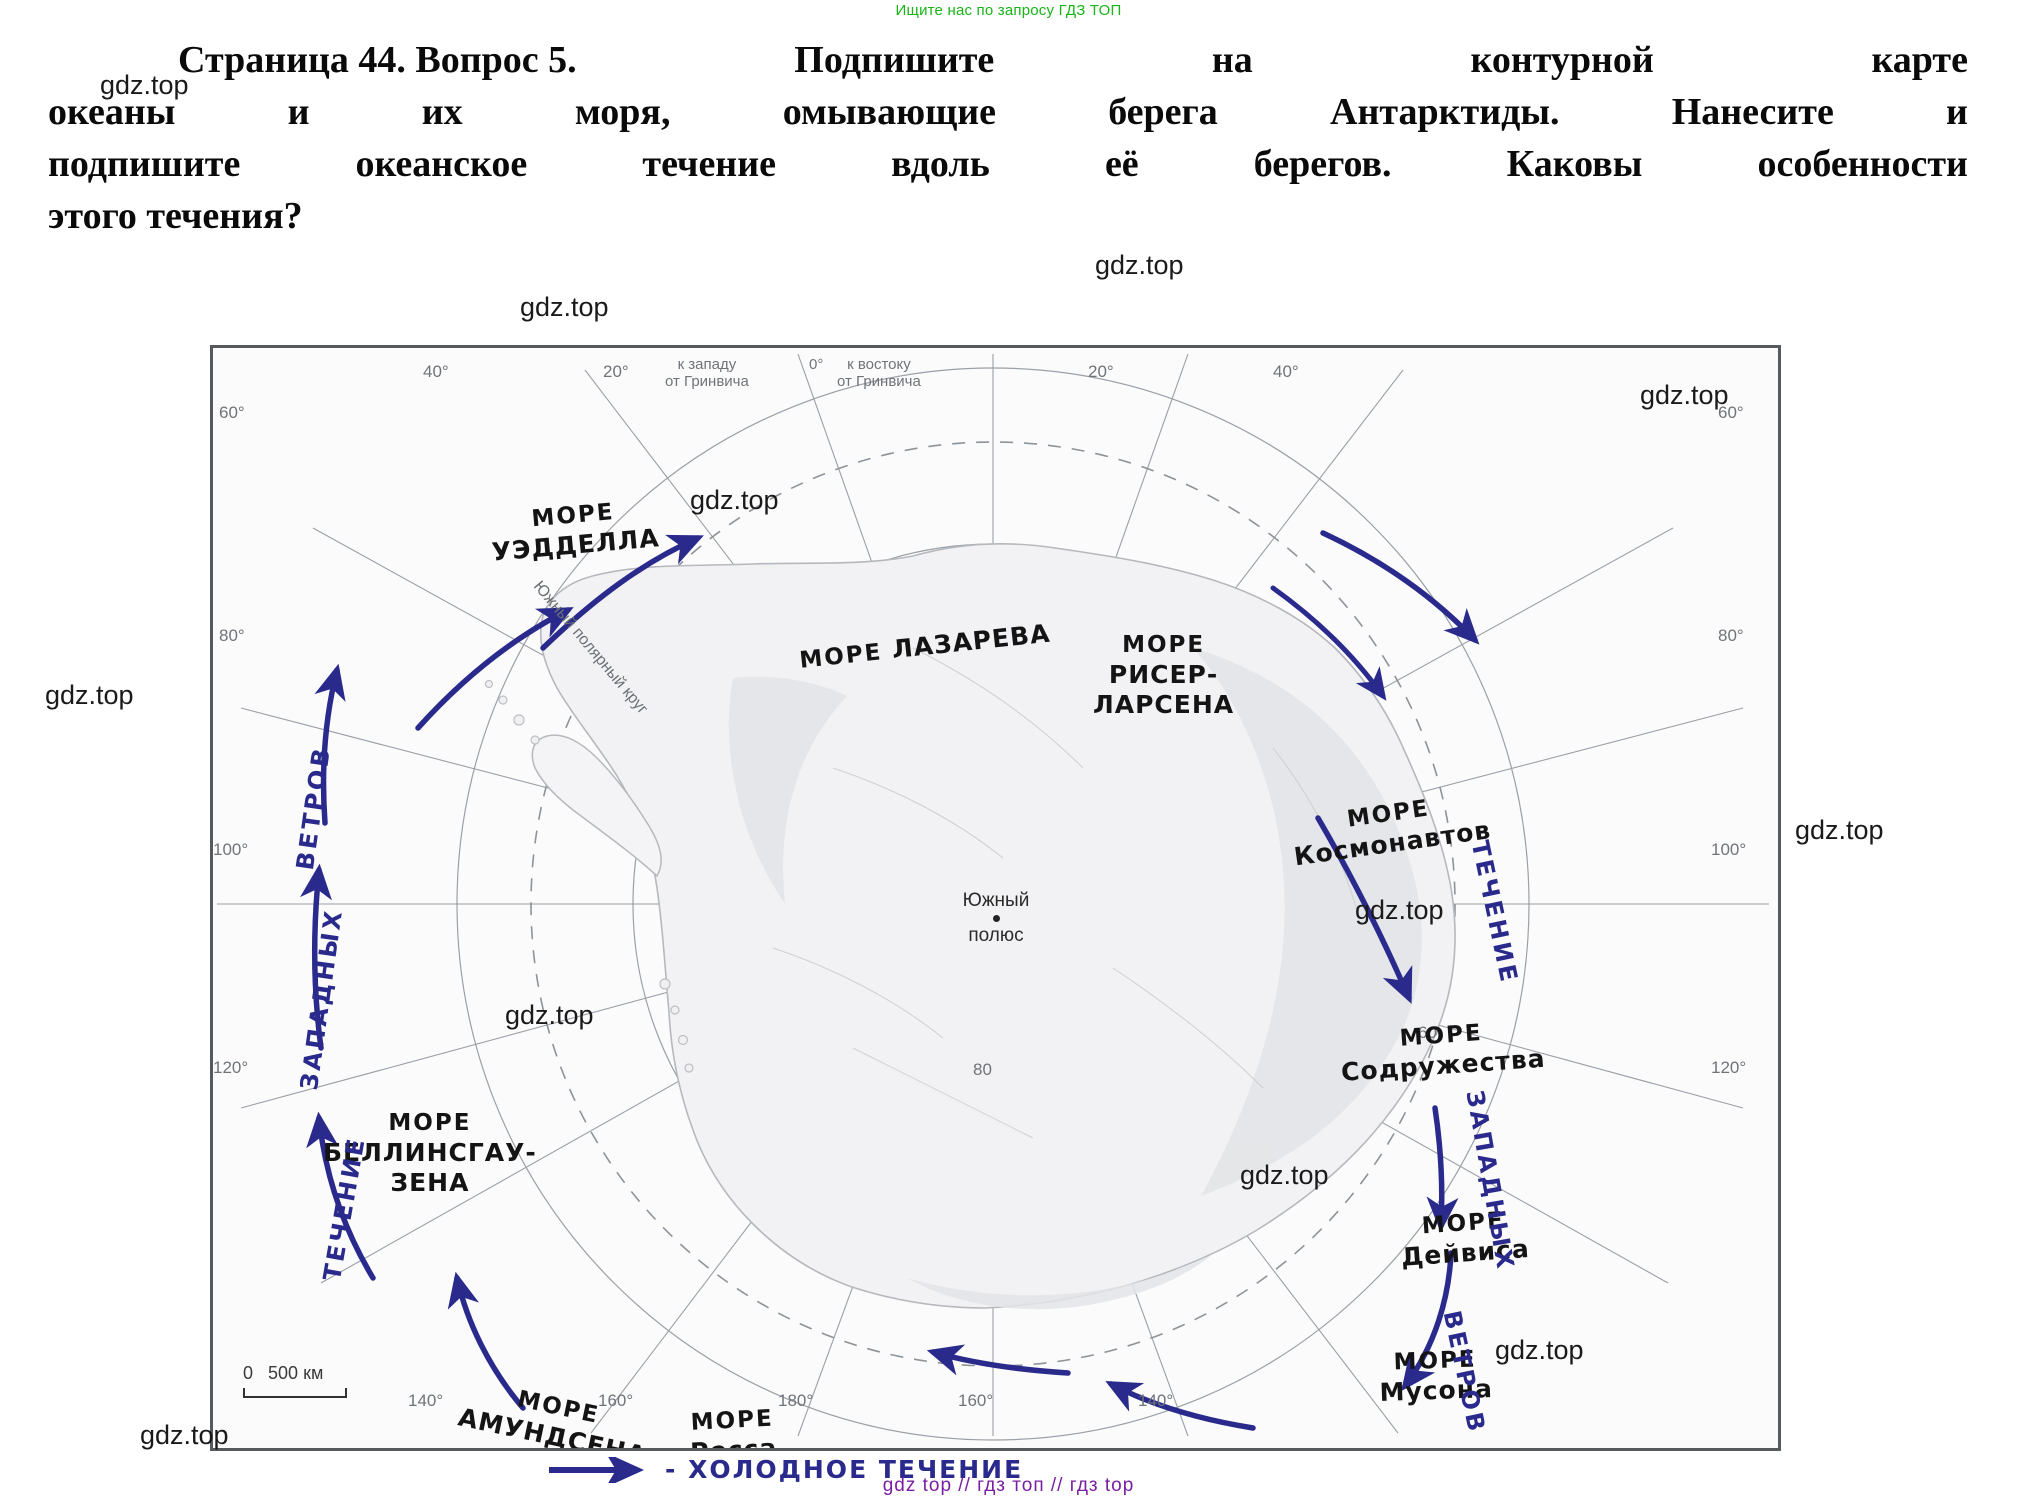  I want to click on q2-w1: и, so click(298, 112).